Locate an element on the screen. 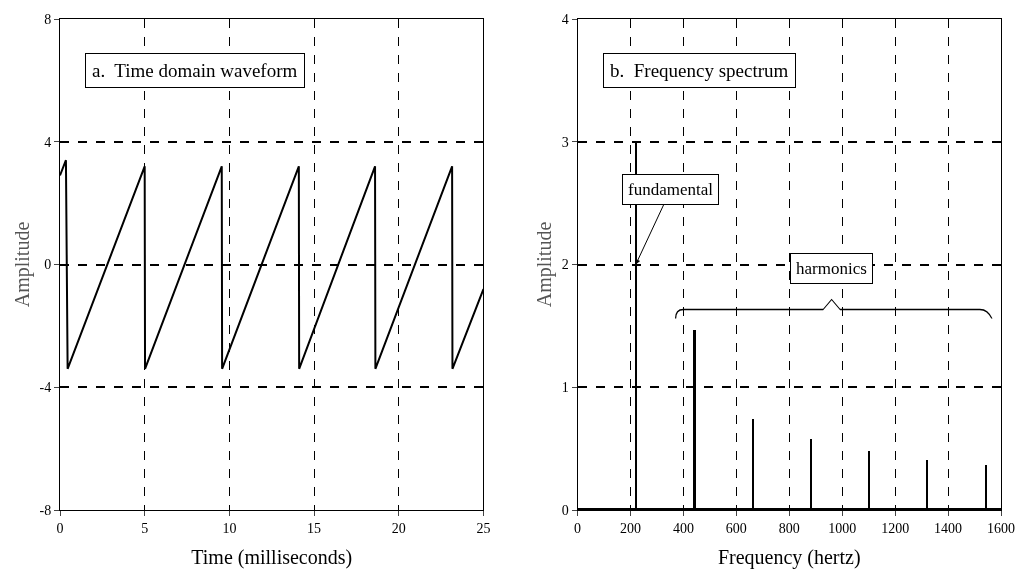  x-tick-label: 1000 is located at coordinates (842, 528).